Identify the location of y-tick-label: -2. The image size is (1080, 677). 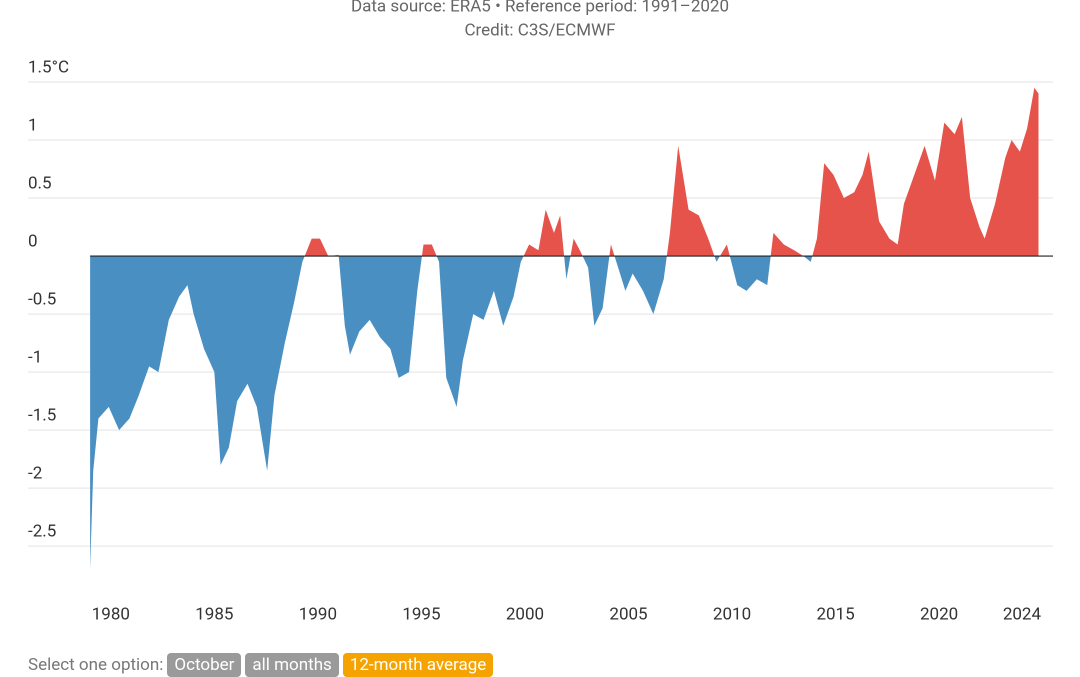
(35, 474).